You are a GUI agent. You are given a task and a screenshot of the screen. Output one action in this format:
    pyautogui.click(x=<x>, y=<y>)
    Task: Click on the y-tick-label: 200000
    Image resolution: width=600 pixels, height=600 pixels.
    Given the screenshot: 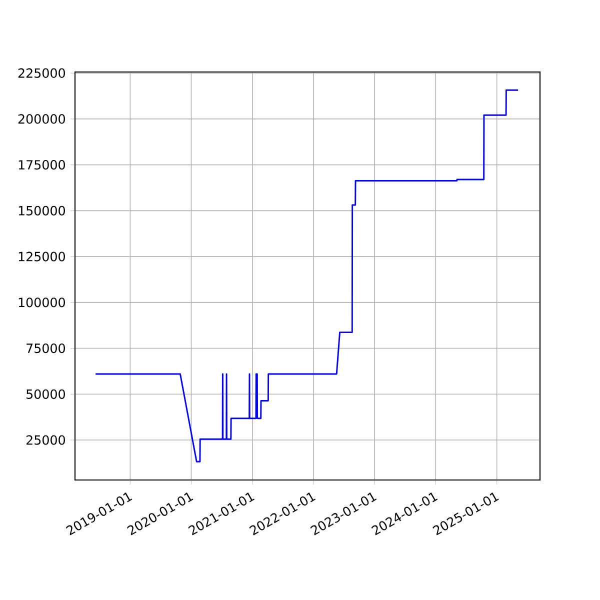 What is the action you would take?
    pyautogui.click(x=41, y=119)
    